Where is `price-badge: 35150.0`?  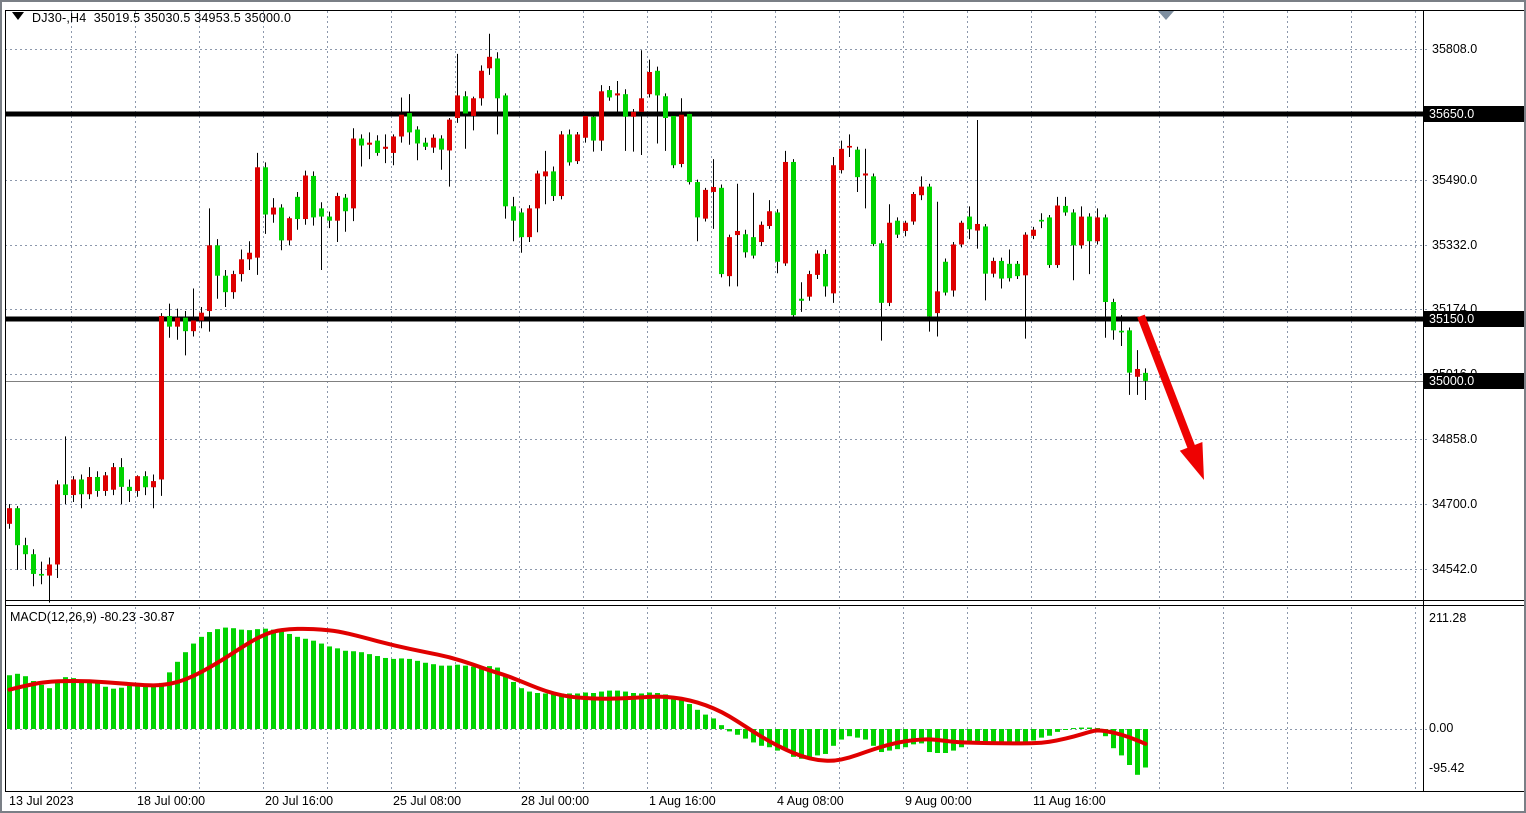
price-badge: 35150.0 is located at coordinates (1474, 319).